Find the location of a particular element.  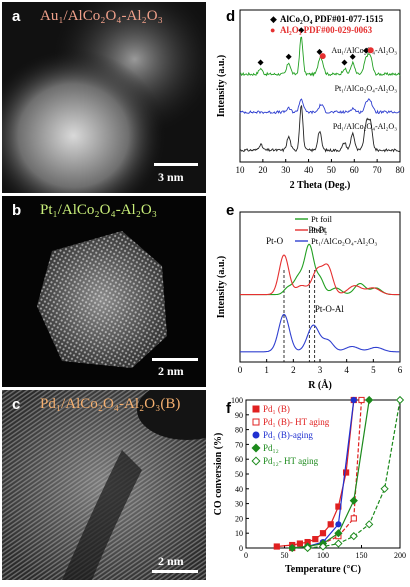

legend-marker: ● is located at coordinates (272, 30).